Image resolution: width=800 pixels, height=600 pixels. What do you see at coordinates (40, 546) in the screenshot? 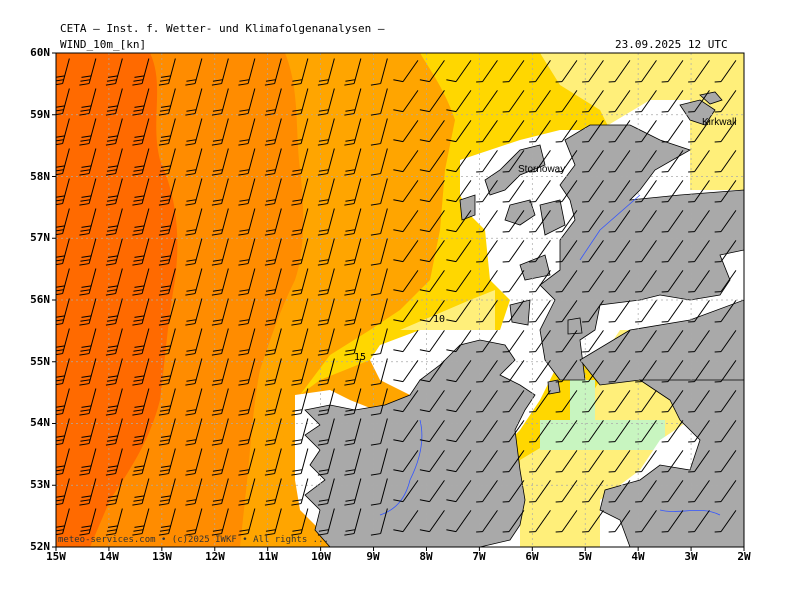
I see `lat-label: 52N` at bounding box center [40, 546].